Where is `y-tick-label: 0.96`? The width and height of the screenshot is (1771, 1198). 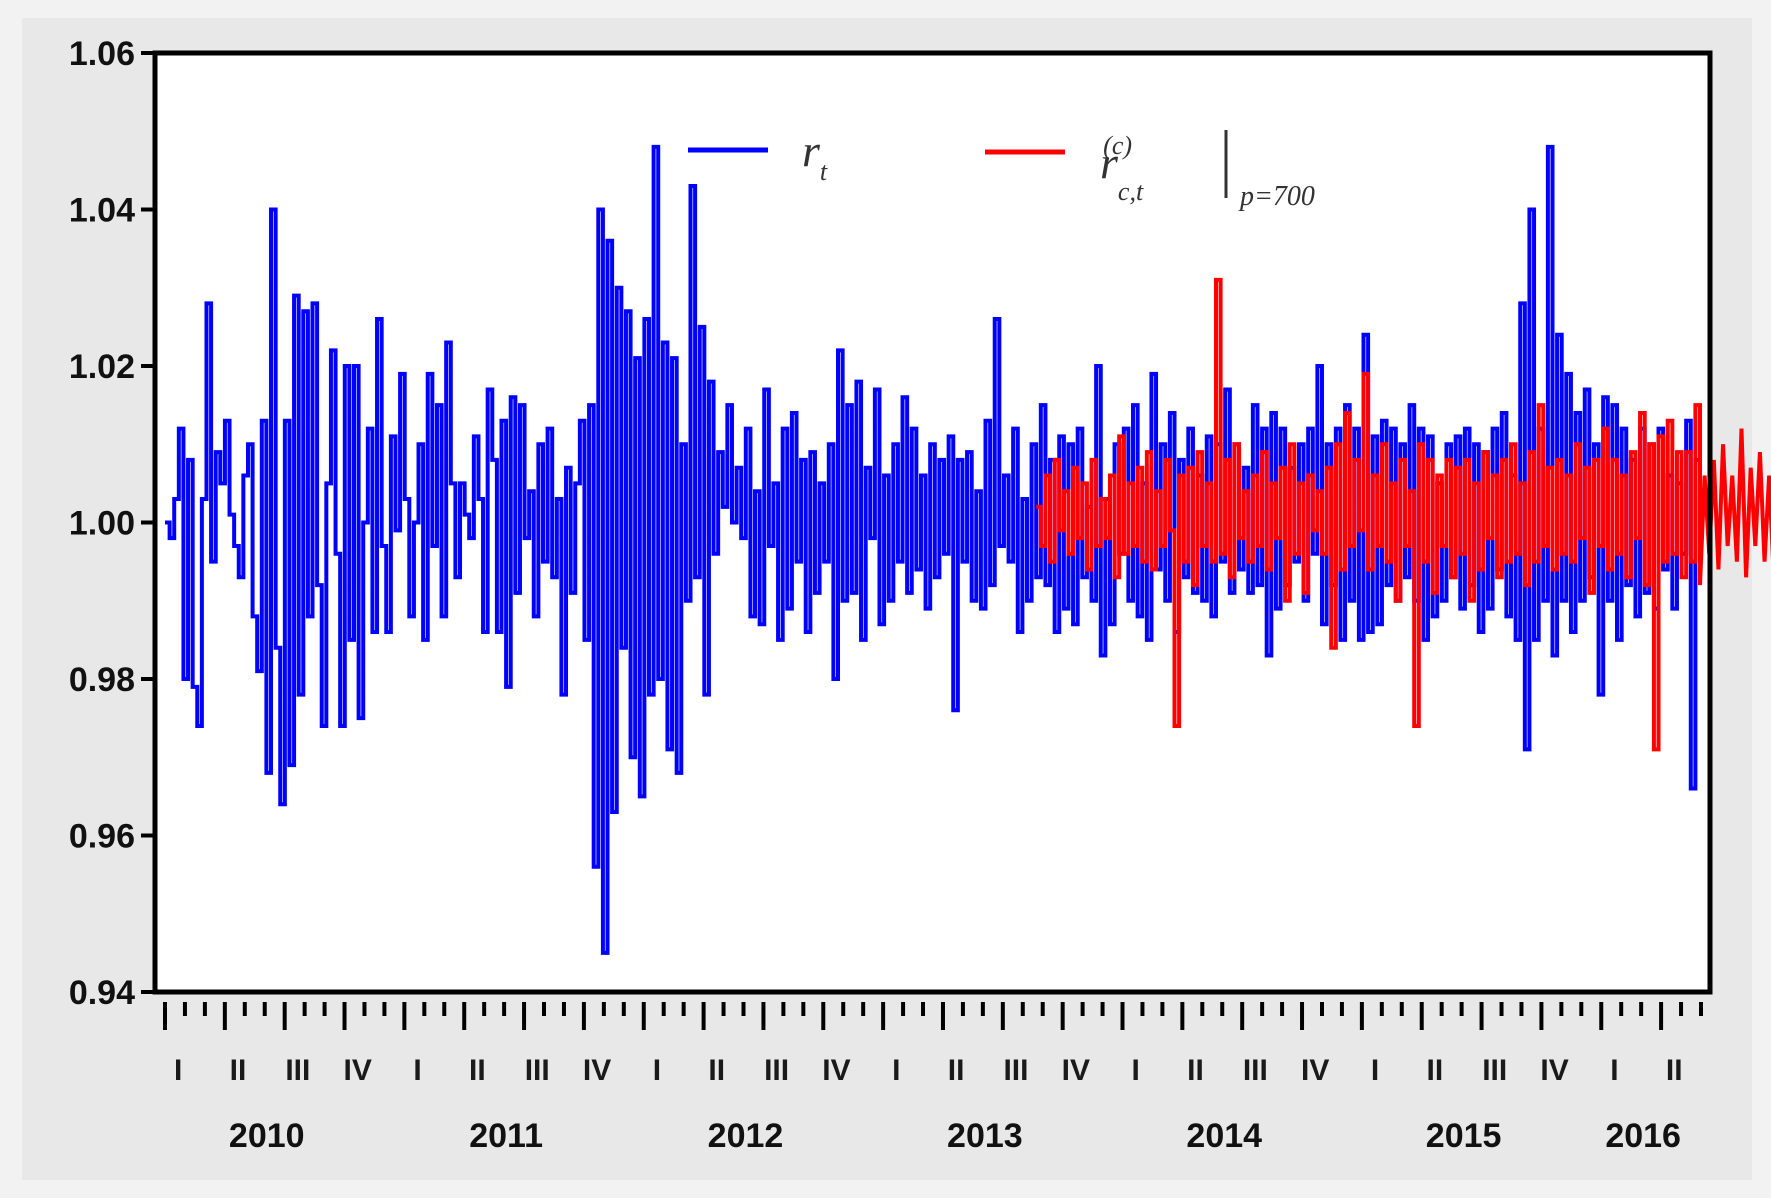
y-tick-label: 0.96 is located at coordinates (102, 837).